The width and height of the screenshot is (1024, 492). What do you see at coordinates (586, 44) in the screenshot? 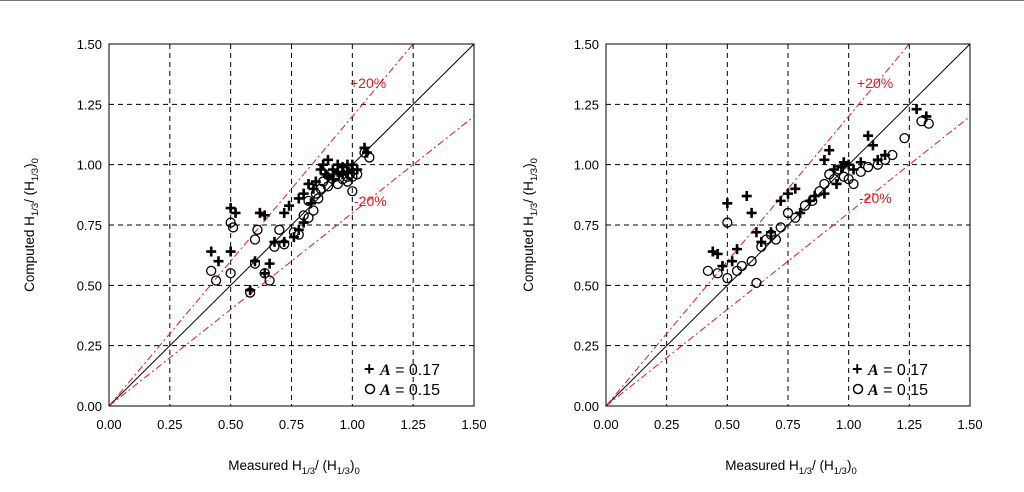
I see `y-tick-label: 1.50` at bounding box center [586, 44].